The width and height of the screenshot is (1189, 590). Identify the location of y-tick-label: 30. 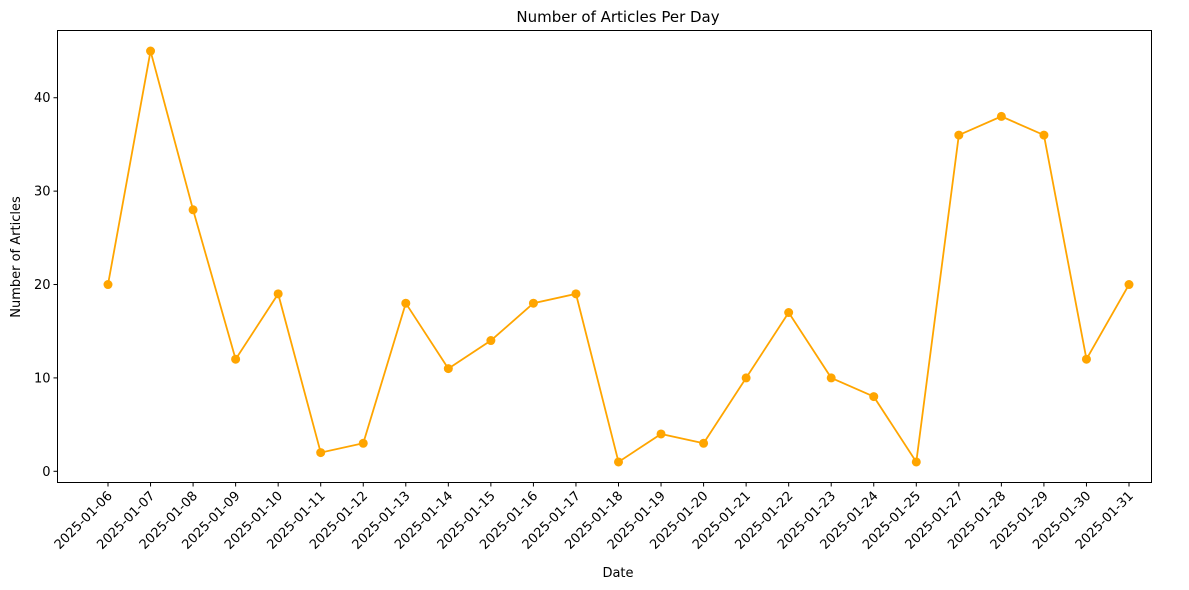
(42, 192).